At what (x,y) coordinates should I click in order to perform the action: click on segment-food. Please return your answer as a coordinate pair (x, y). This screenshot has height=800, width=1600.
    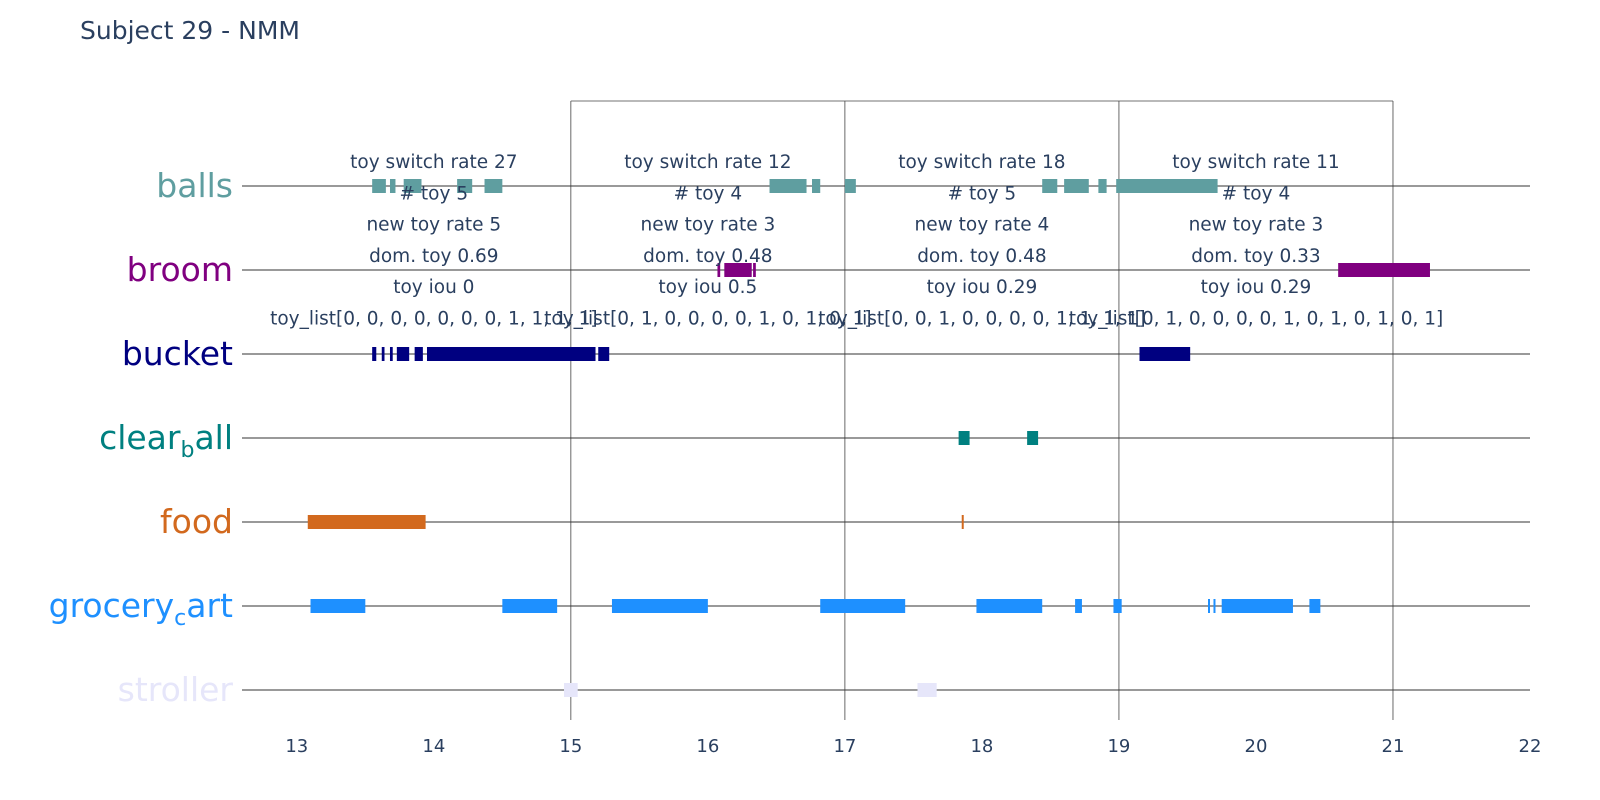
    Looking at the image, I should click on (366, 522).